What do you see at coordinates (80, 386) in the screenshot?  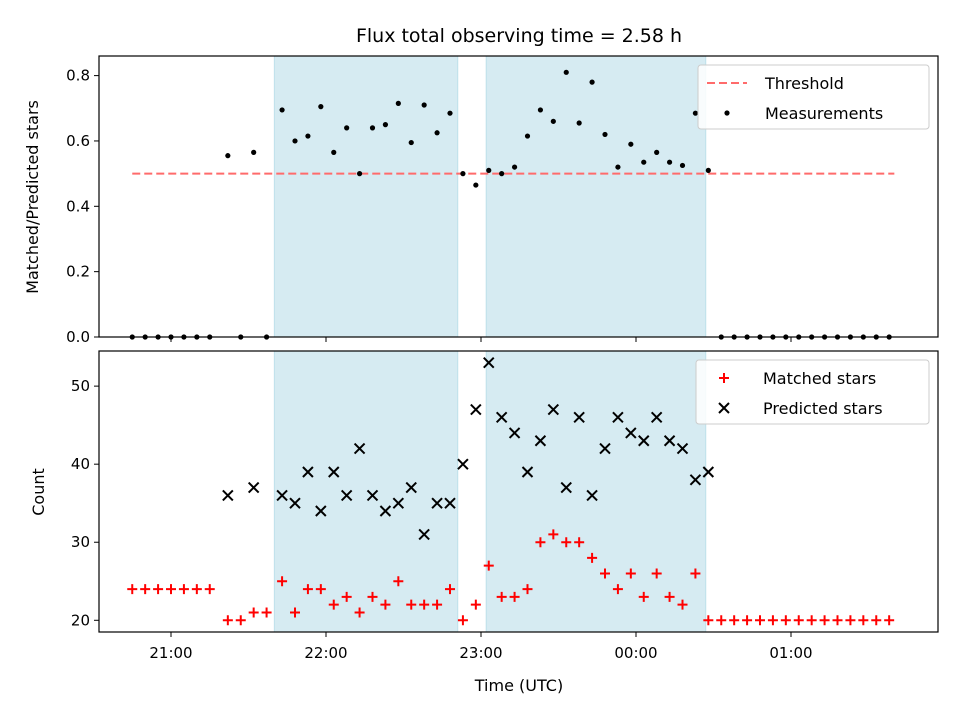 I see `y-tick-label: 50` at bounding box center [80, 386].